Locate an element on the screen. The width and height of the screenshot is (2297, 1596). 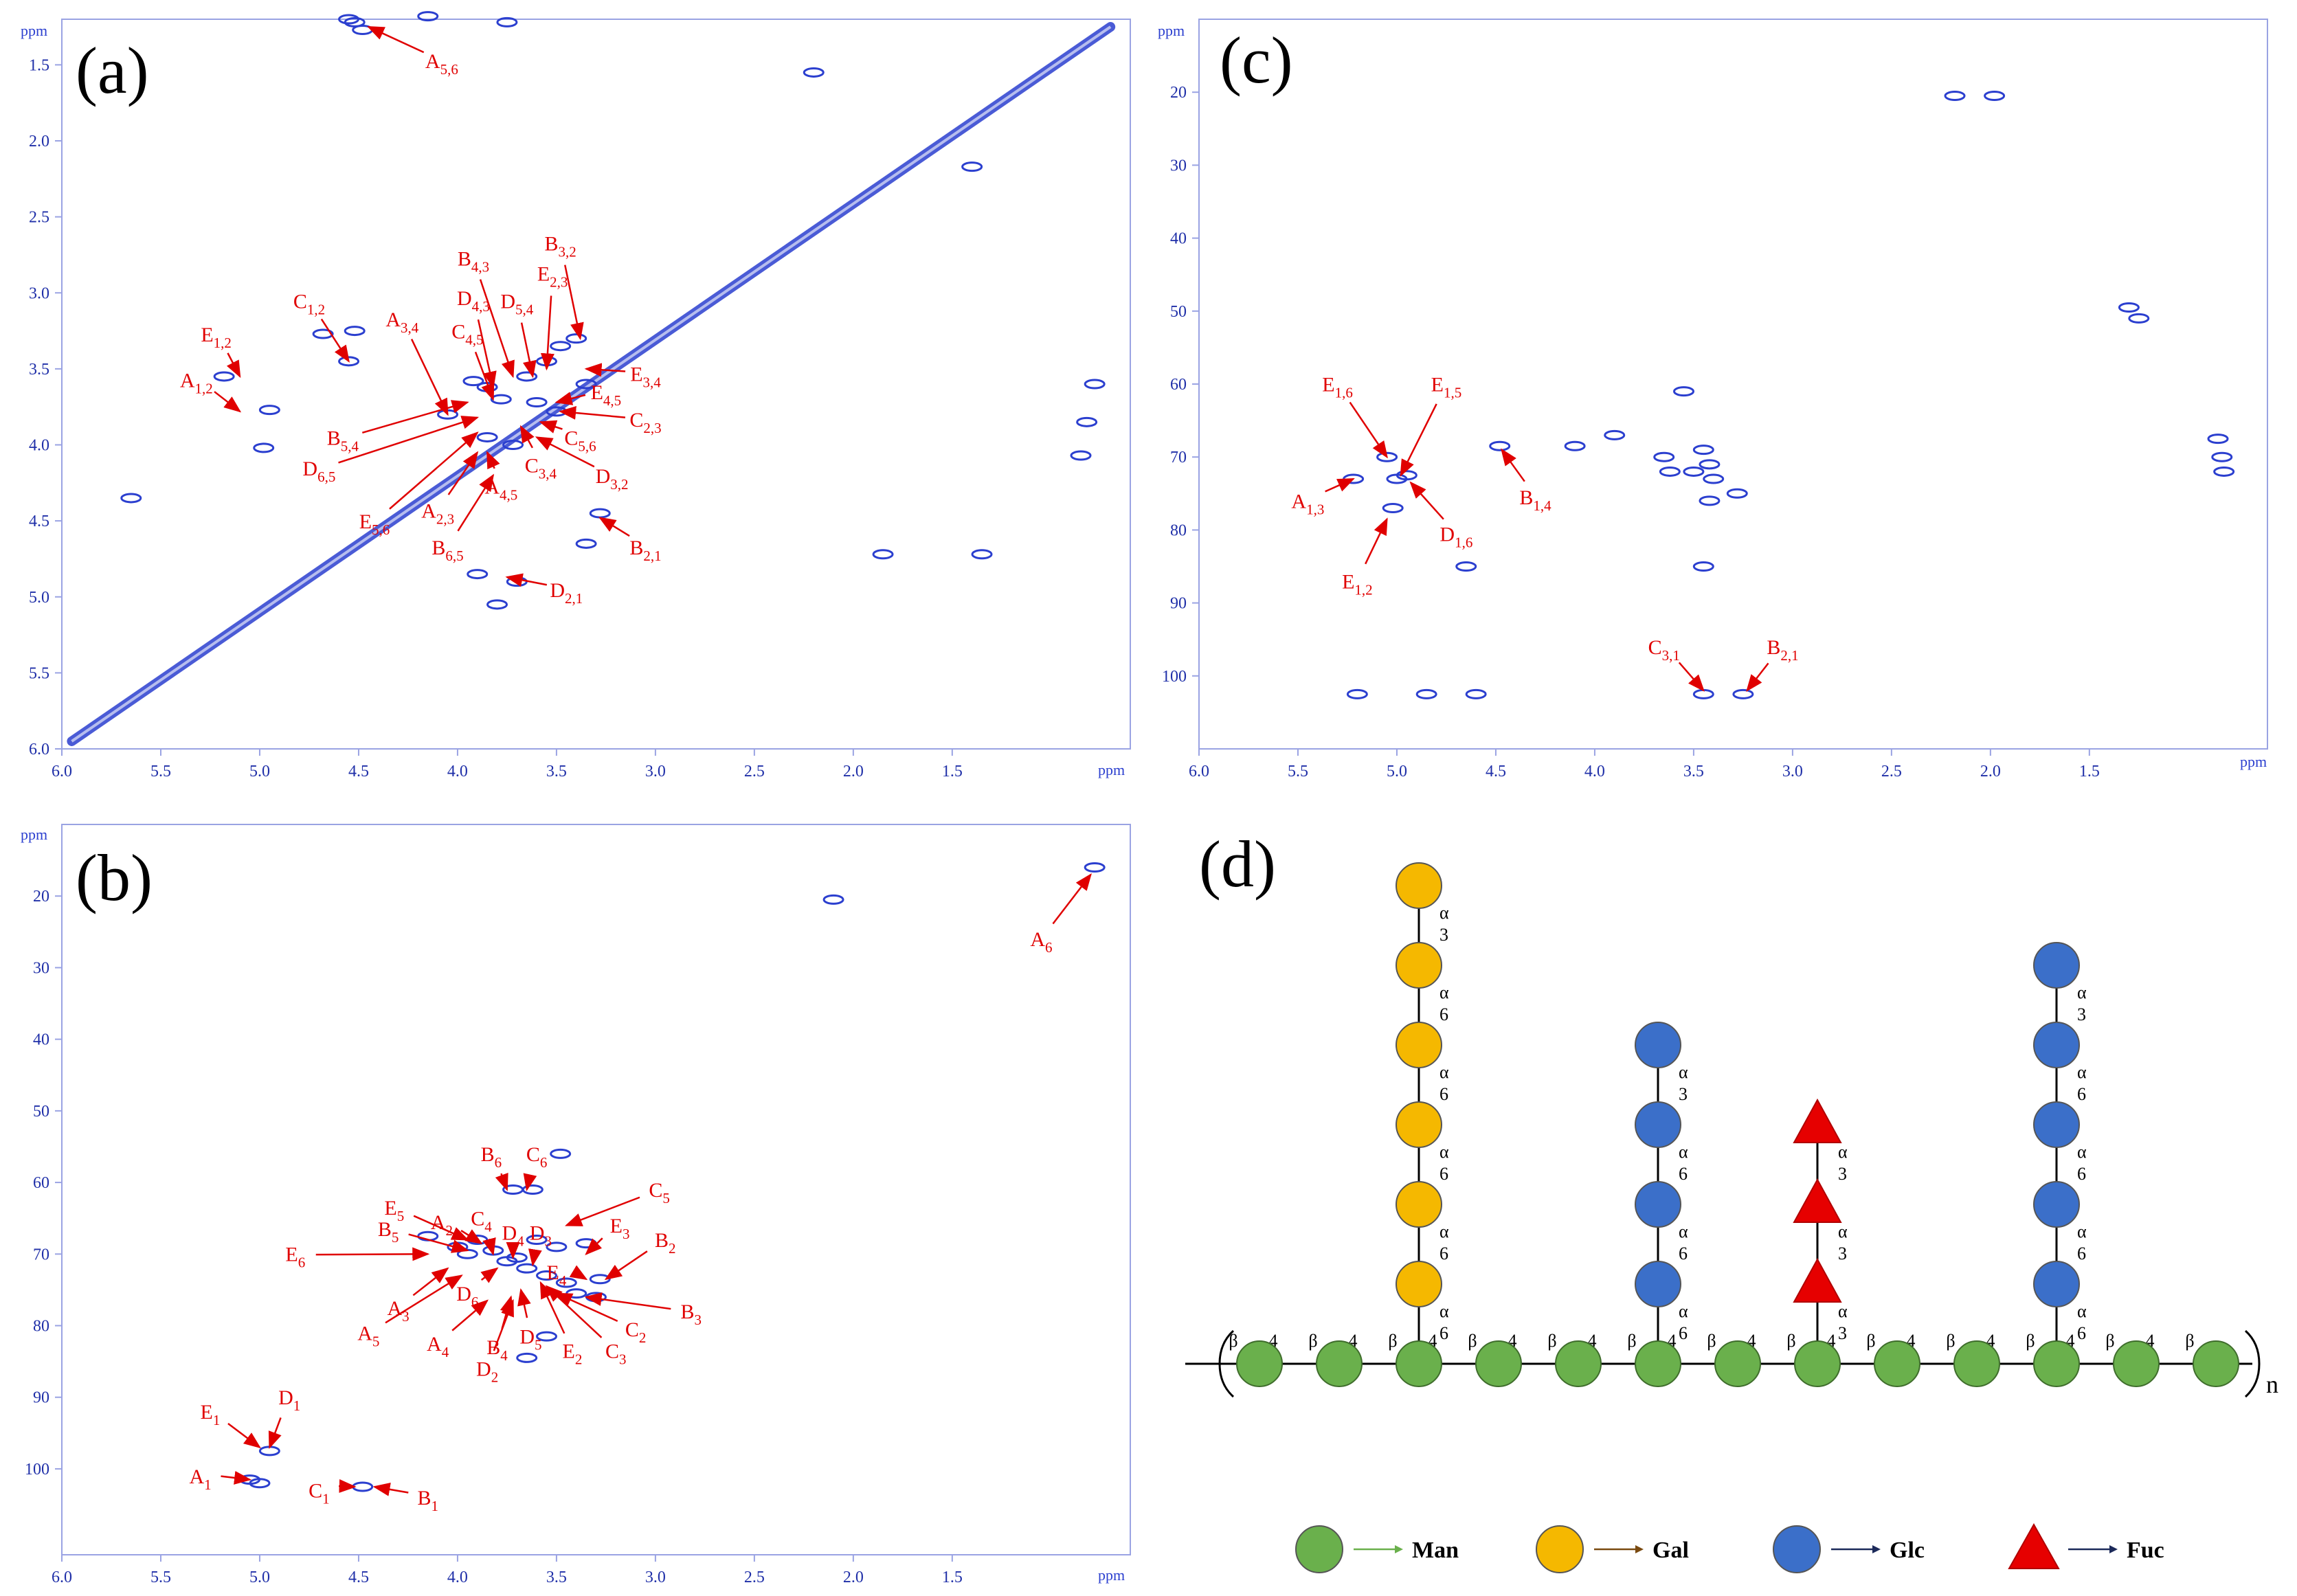
legend-gal-symbol is located at coordinates (1560, 1549).